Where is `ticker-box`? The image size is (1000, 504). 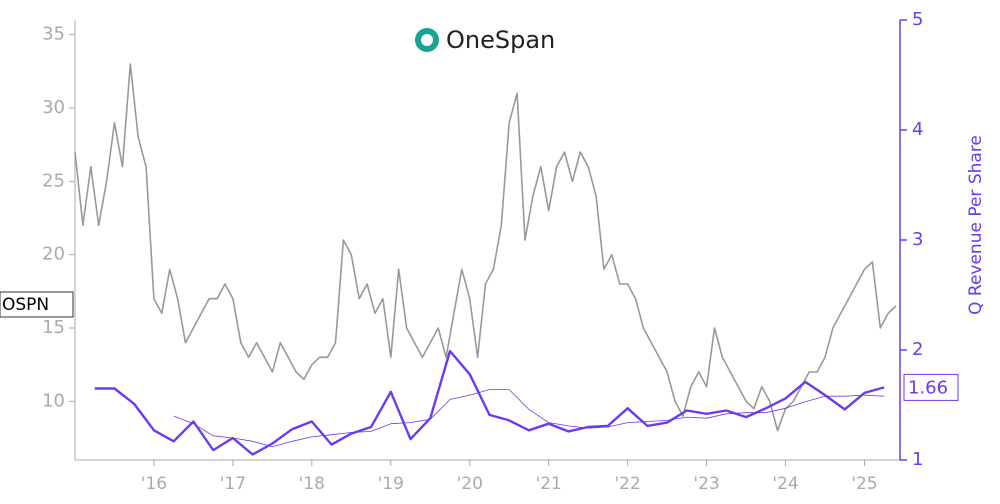
ticker-box is located at coordinates (37, 304).